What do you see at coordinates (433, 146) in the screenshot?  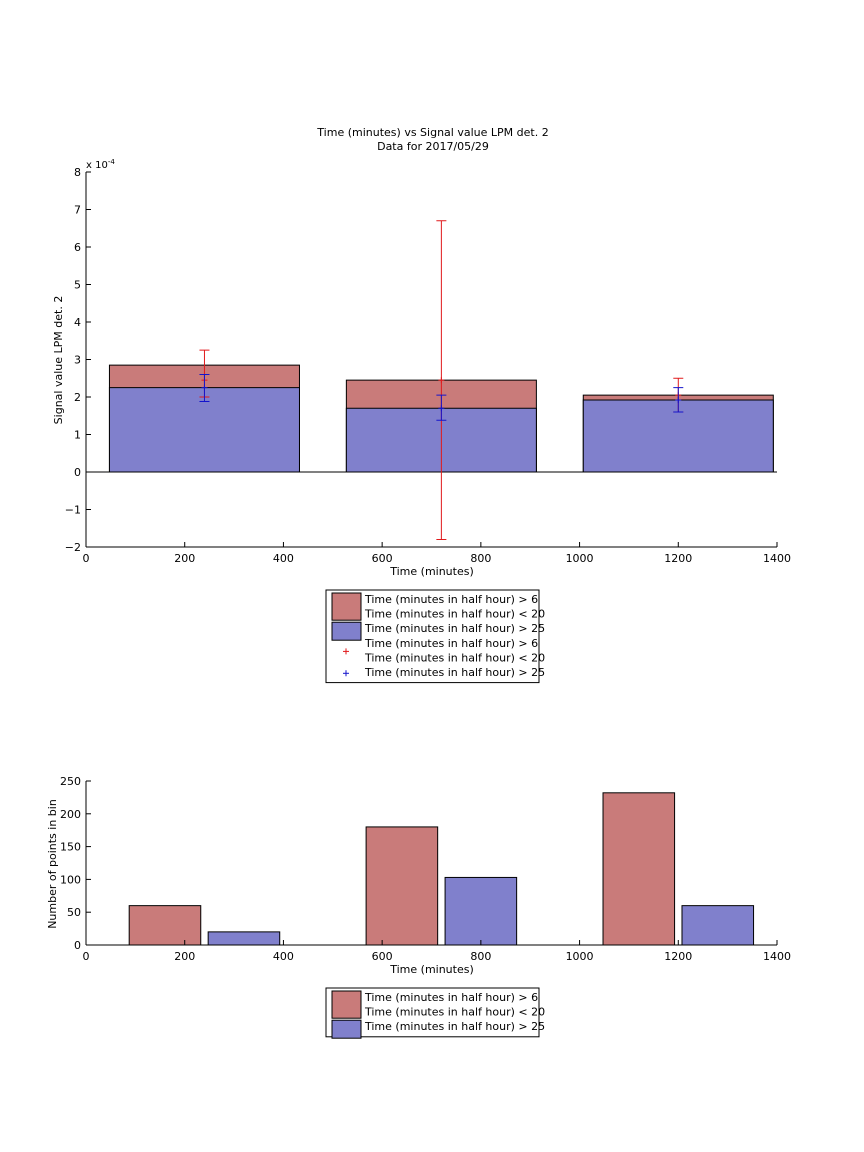 I see `chart-subtitle: Data for 2017/05/29` at bounding box center [433, 146].